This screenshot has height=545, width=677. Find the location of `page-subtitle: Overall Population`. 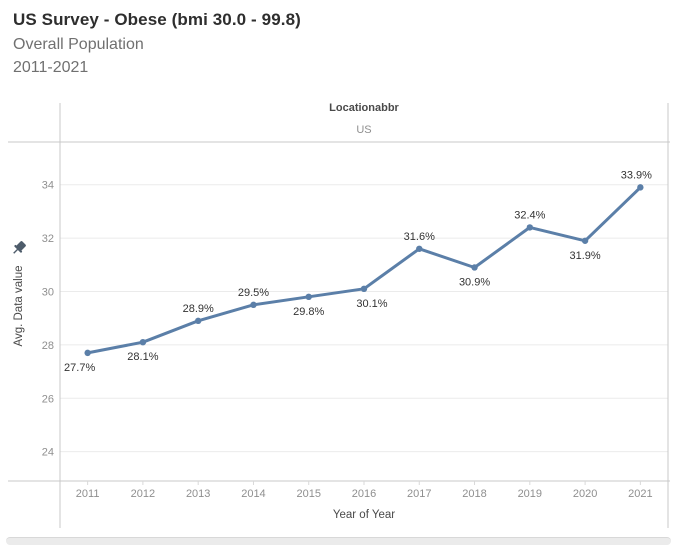

page-subtitle: Overall Population is located at coordinates (78, 44).